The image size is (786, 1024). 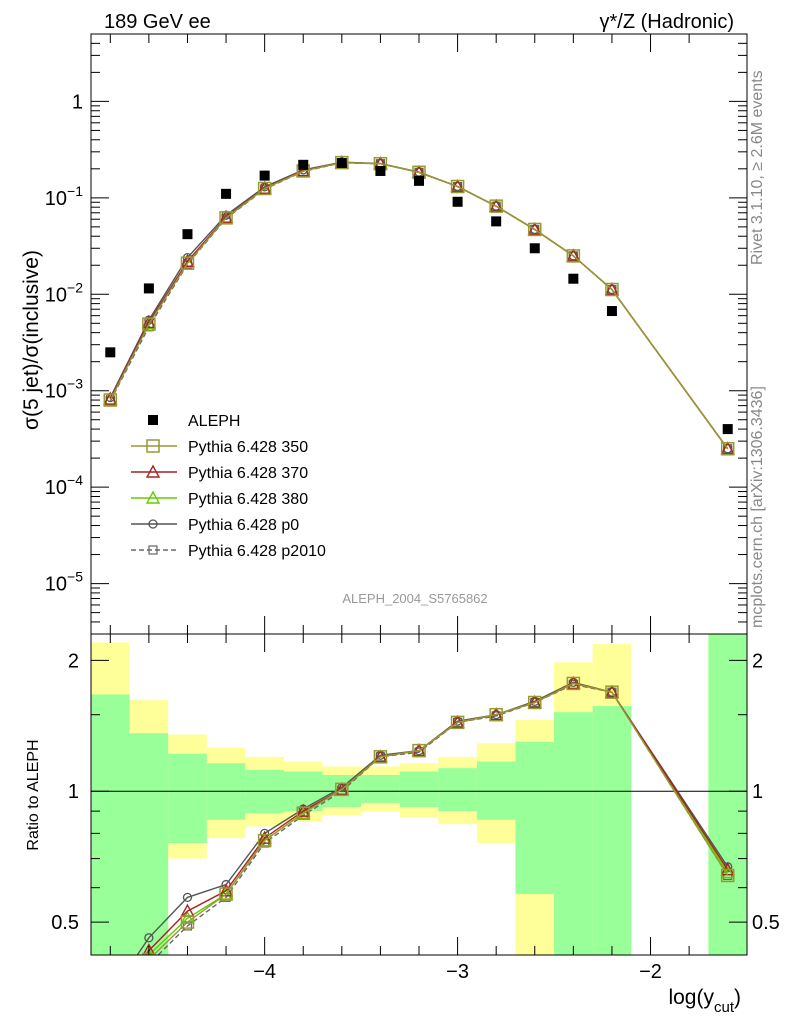 I want to click on ratio-y-tick-label-right: 0.5, so click(x=766, y=923).